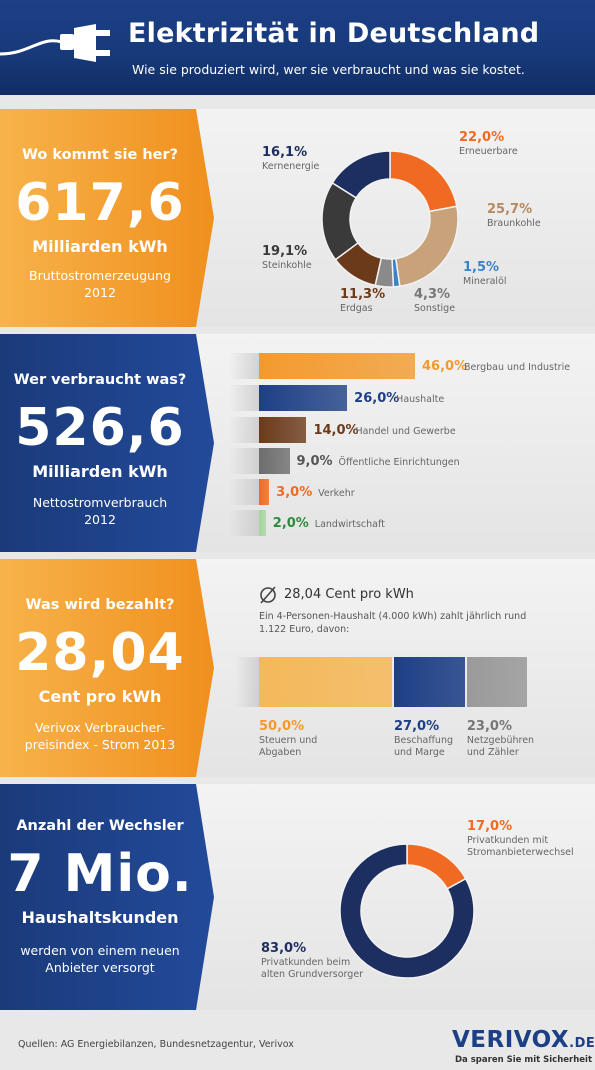  What do you see at coordinates (432, 294) in the screenshot?
I see `slice-value-label: 4,3%` at bounding box center [432, 294].